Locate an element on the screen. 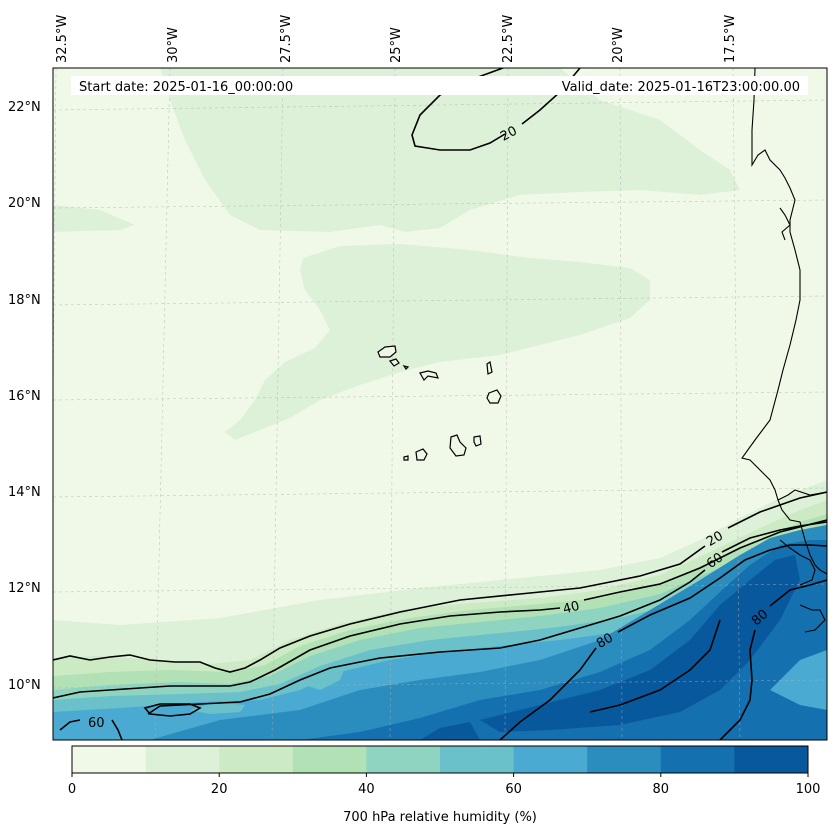 The image size is (837, 836). island-santa-luzia is located at coordinates (406, 367).